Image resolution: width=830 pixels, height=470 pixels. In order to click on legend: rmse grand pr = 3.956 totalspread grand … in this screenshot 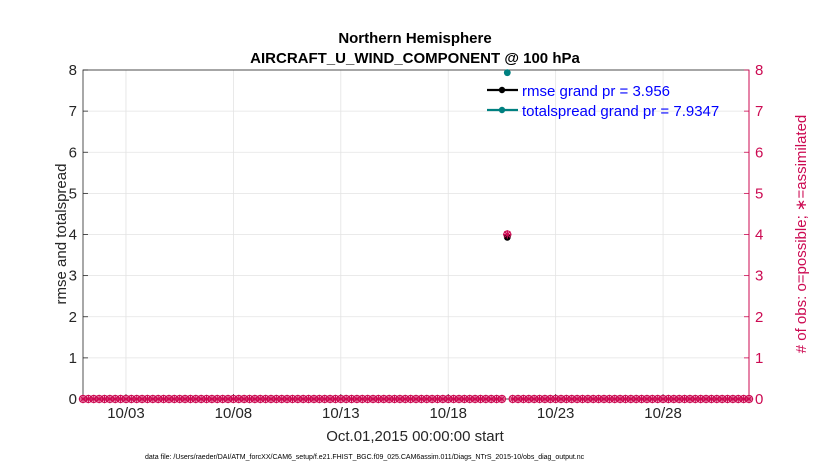, I will do `click(603, 101)`.